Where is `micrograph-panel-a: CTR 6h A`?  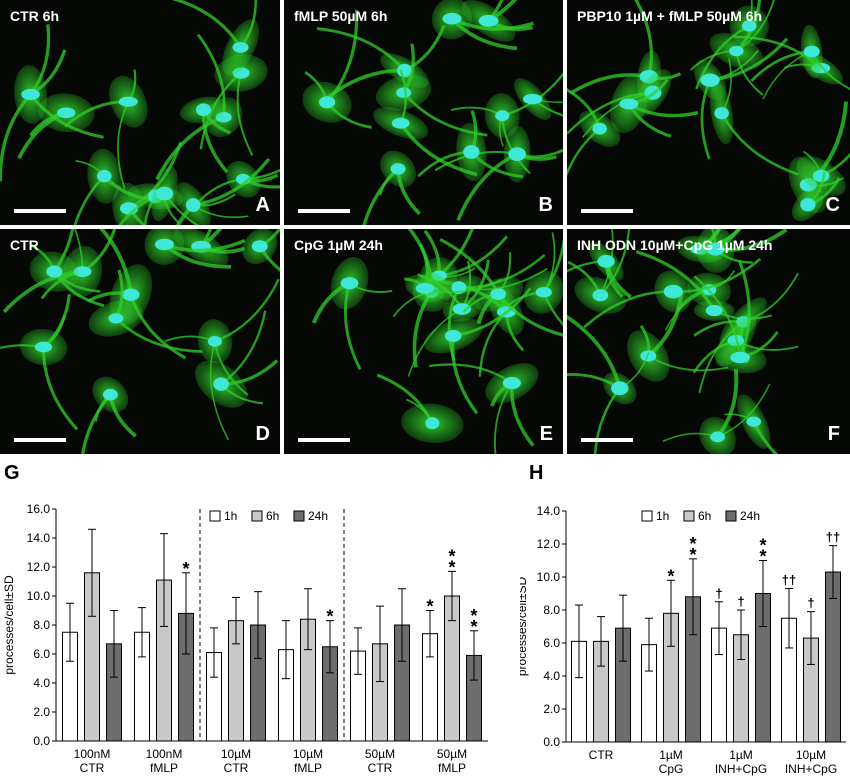 micrograph-panel-a: CTR 6h A is located at coordinates (140, 112).